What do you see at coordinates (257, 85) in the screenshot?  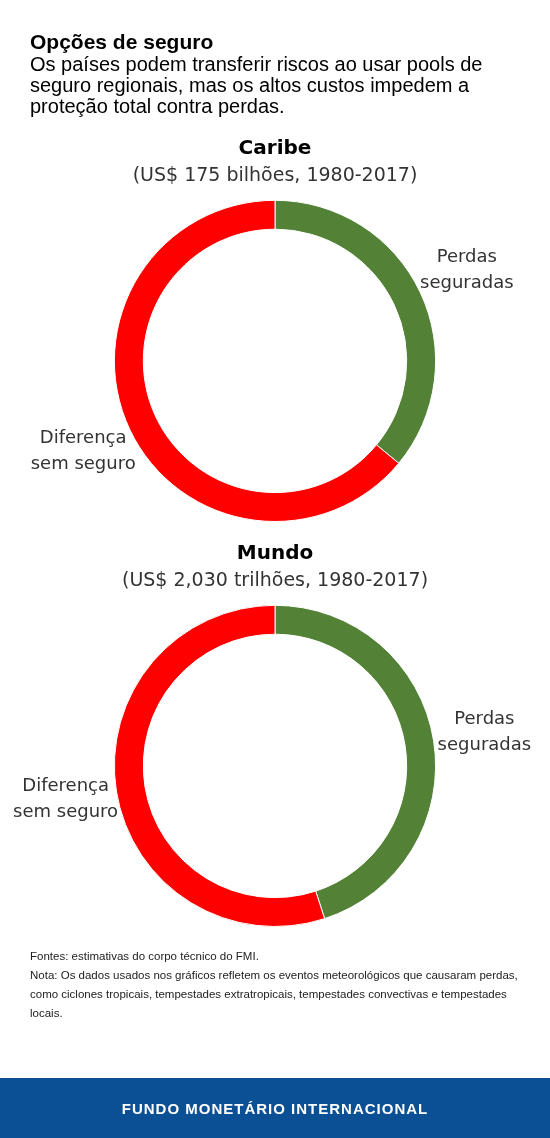 I see `text: Os países podem transferir riscos ao usar pools de seguro regionais, mas os altos custos impedem a proteção total contra perdas.` at bounding box center [257, 85].